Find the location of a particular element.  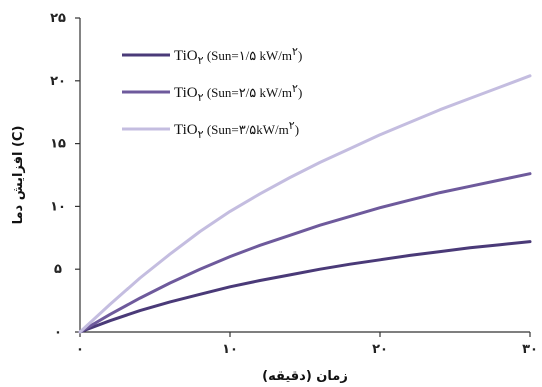

y-tick-label: ۲۰ is located at coordinates (58, 81).